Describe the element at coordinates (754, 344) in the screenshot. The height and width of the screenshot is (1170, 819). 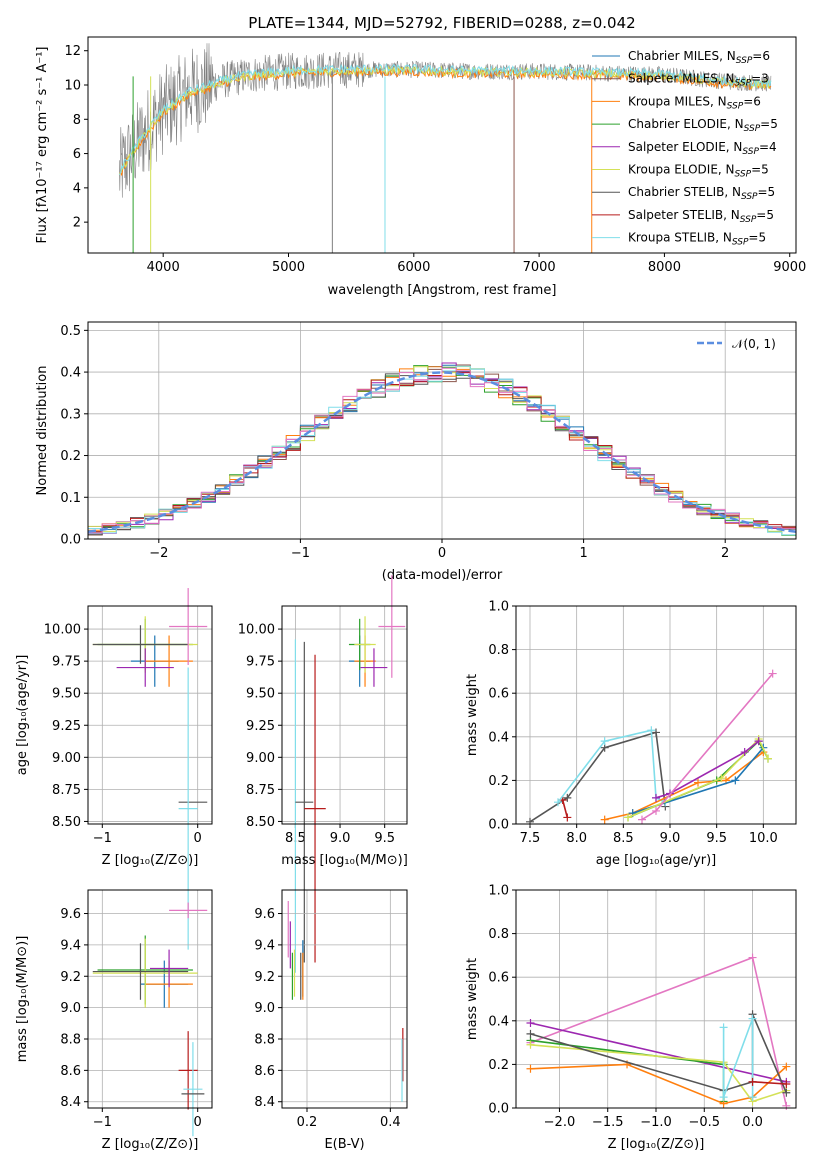
I see `legend-label: 𝒩(0, 1)` at that location.